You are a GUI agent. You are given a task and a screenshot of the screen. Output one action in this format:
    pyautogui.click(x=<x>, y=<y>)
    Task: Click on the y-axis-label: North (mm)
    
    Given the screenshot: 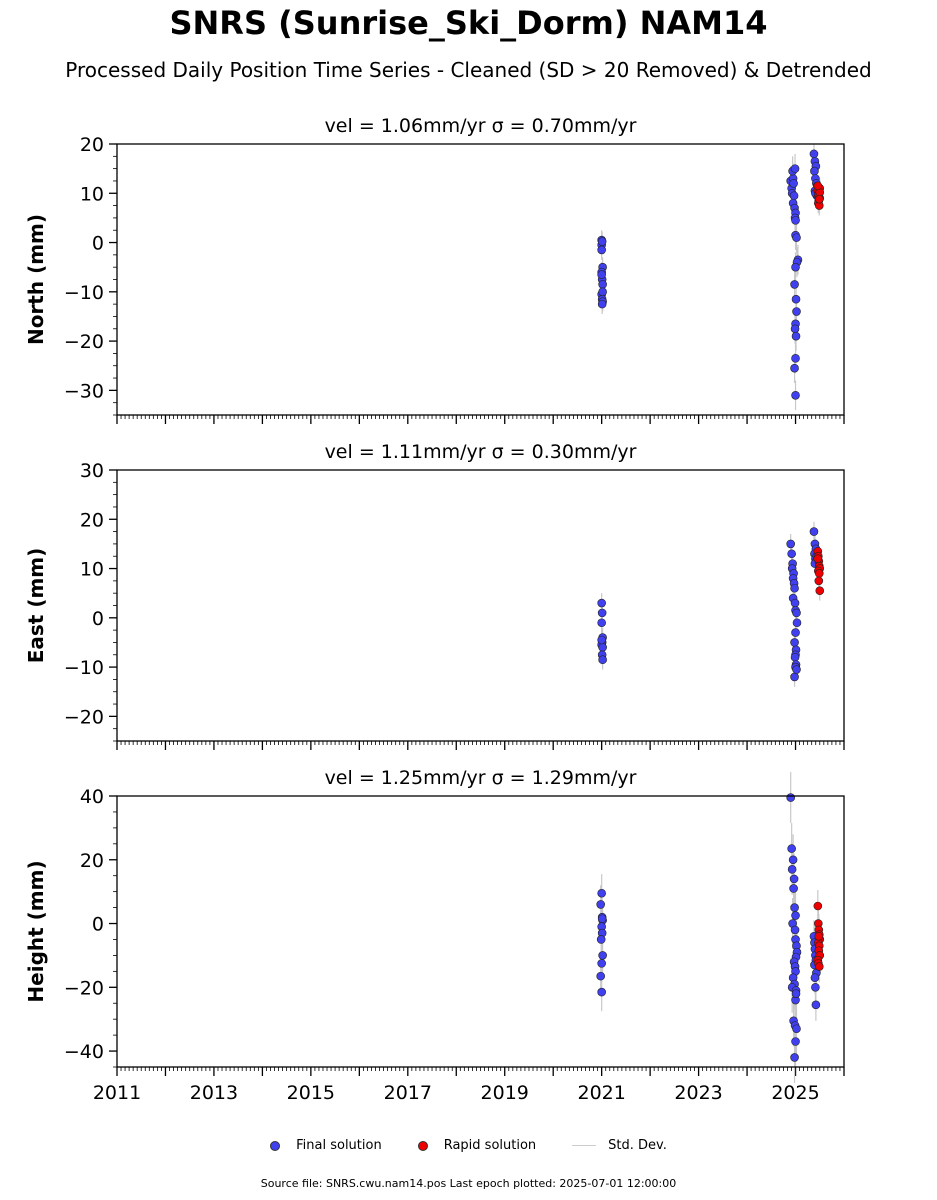 What is the action you would take?
    pyautogui.click(x=36, y=279)
    